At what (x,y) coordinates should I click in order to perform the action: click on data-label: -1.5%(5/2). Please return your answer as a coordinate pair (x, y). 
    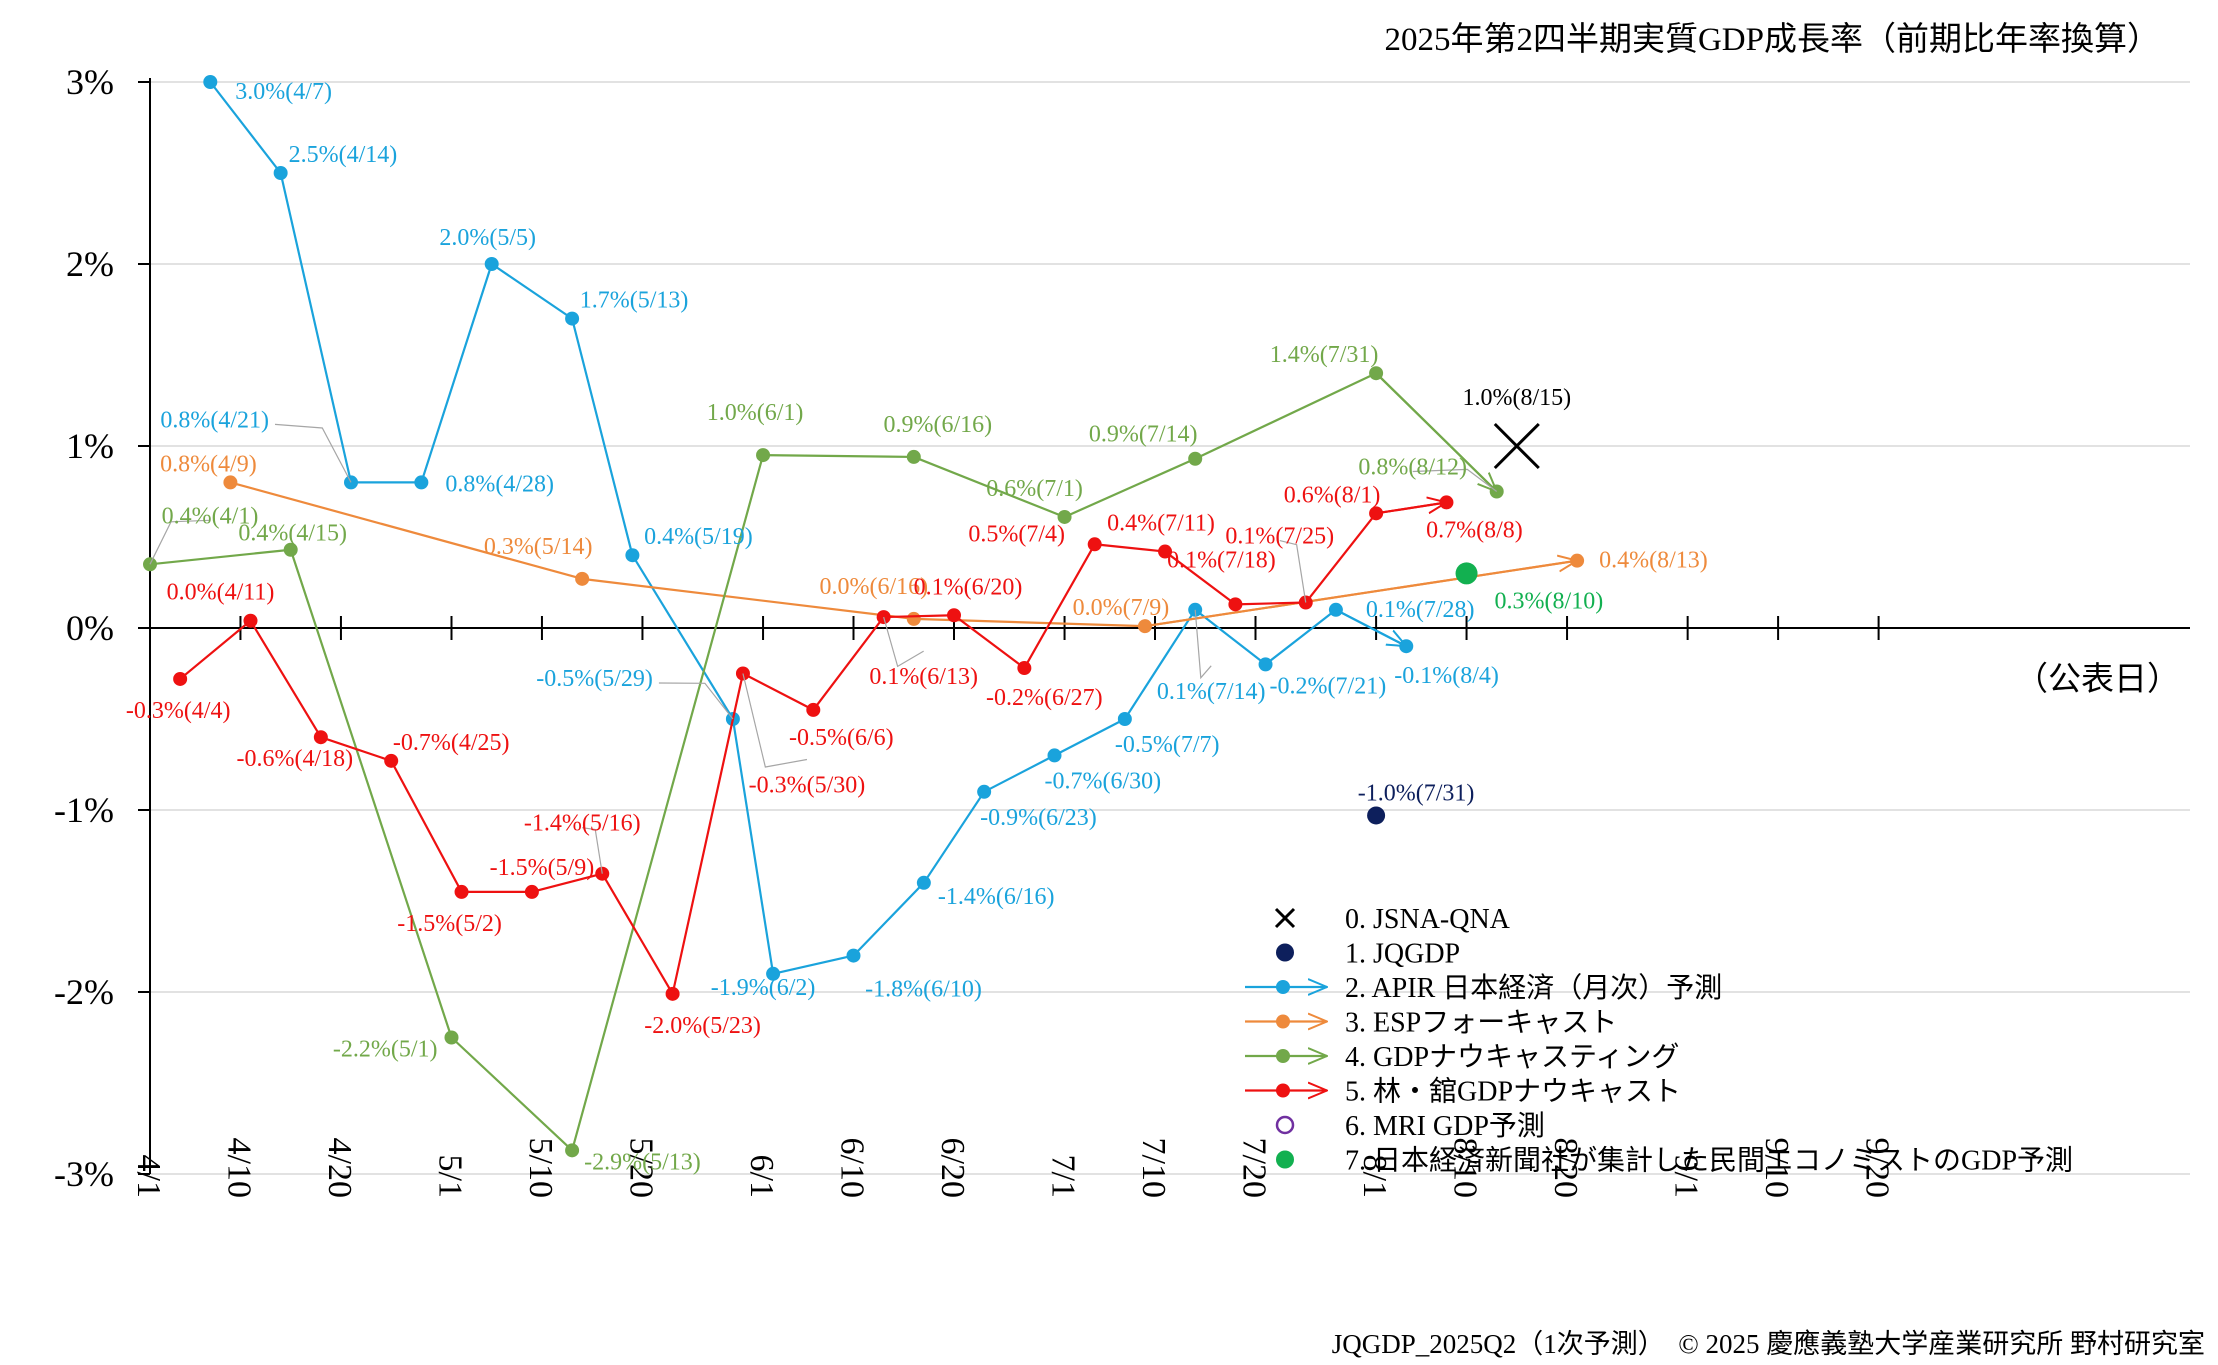
    Looking at the image, I should click on (449, 924).